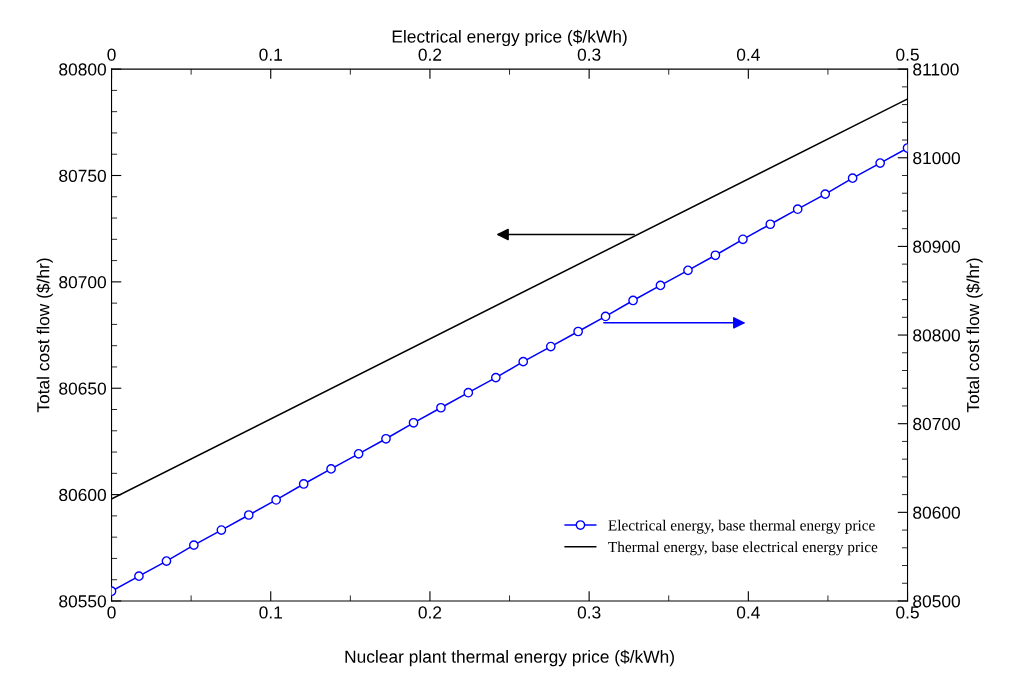 Image resolution: width=1014 pixels, height=681 pixels. What do you see at coordinates (974, 335) in the screenshot?
I see `y2-axis-title: Total cost flow ($/hr)` at bounding box center [974, 335].